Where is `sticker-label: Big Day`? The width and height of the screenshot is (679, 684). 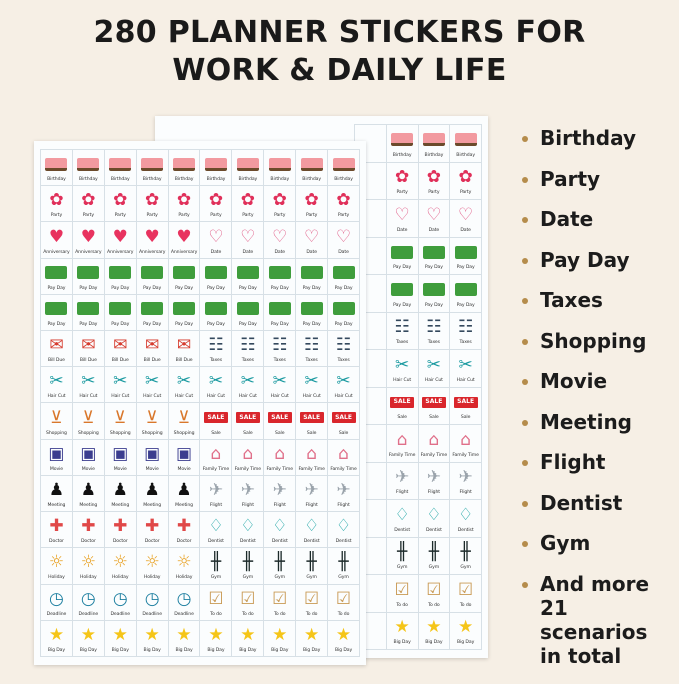 sticker-label: Big Day is located at coordinates (216, 650).